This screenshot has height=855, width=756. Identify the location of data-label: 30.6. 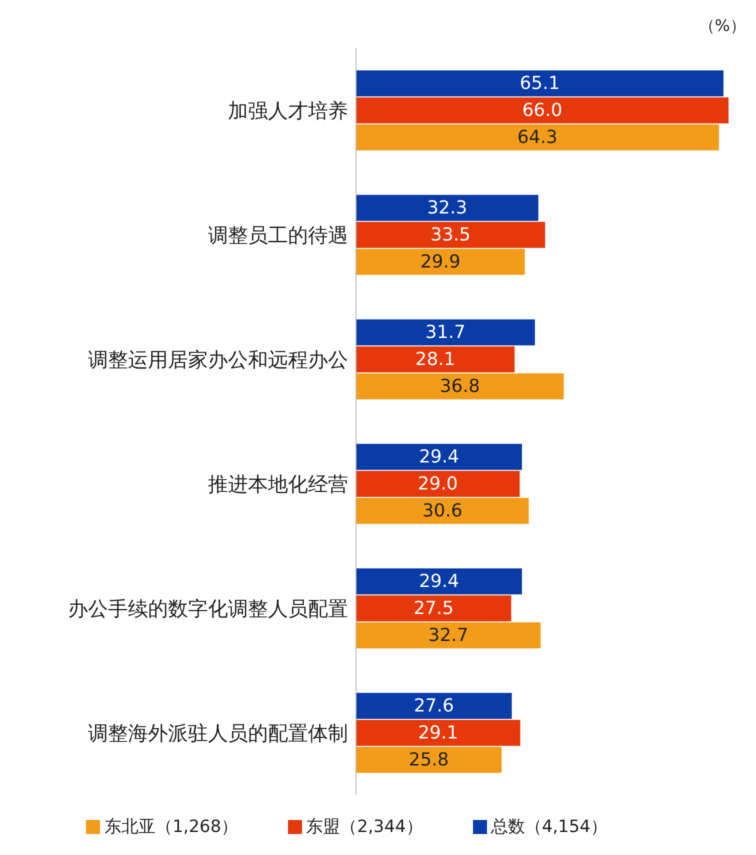
(442, 511).